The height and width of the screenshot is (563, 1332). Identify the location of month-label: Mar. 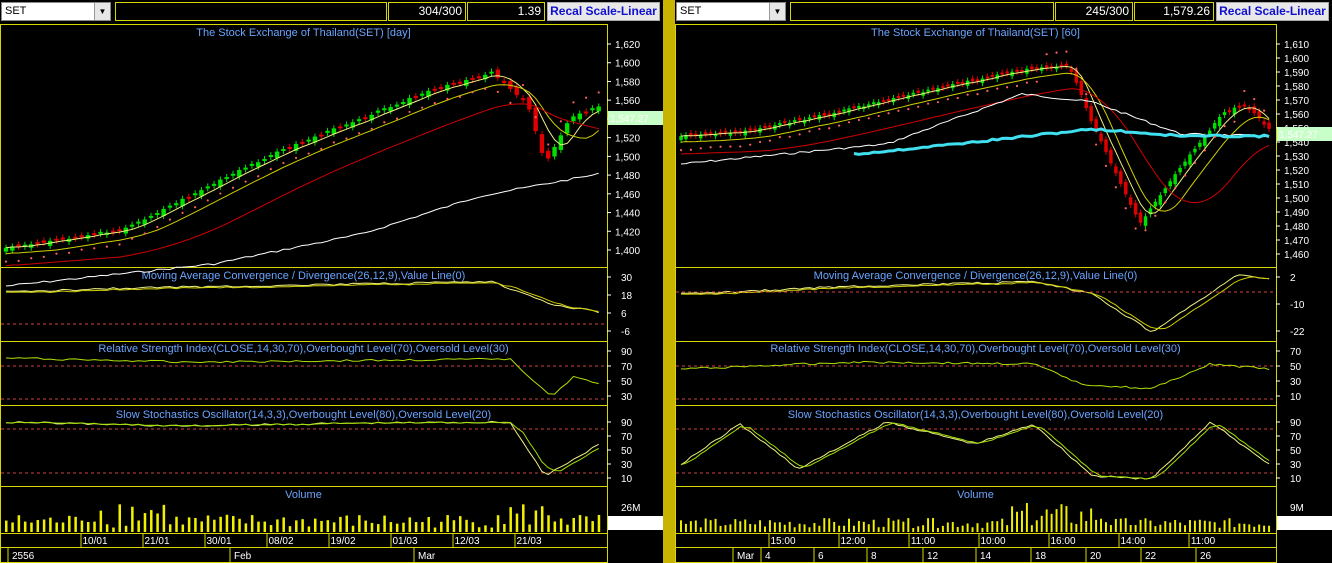
(427, 556).